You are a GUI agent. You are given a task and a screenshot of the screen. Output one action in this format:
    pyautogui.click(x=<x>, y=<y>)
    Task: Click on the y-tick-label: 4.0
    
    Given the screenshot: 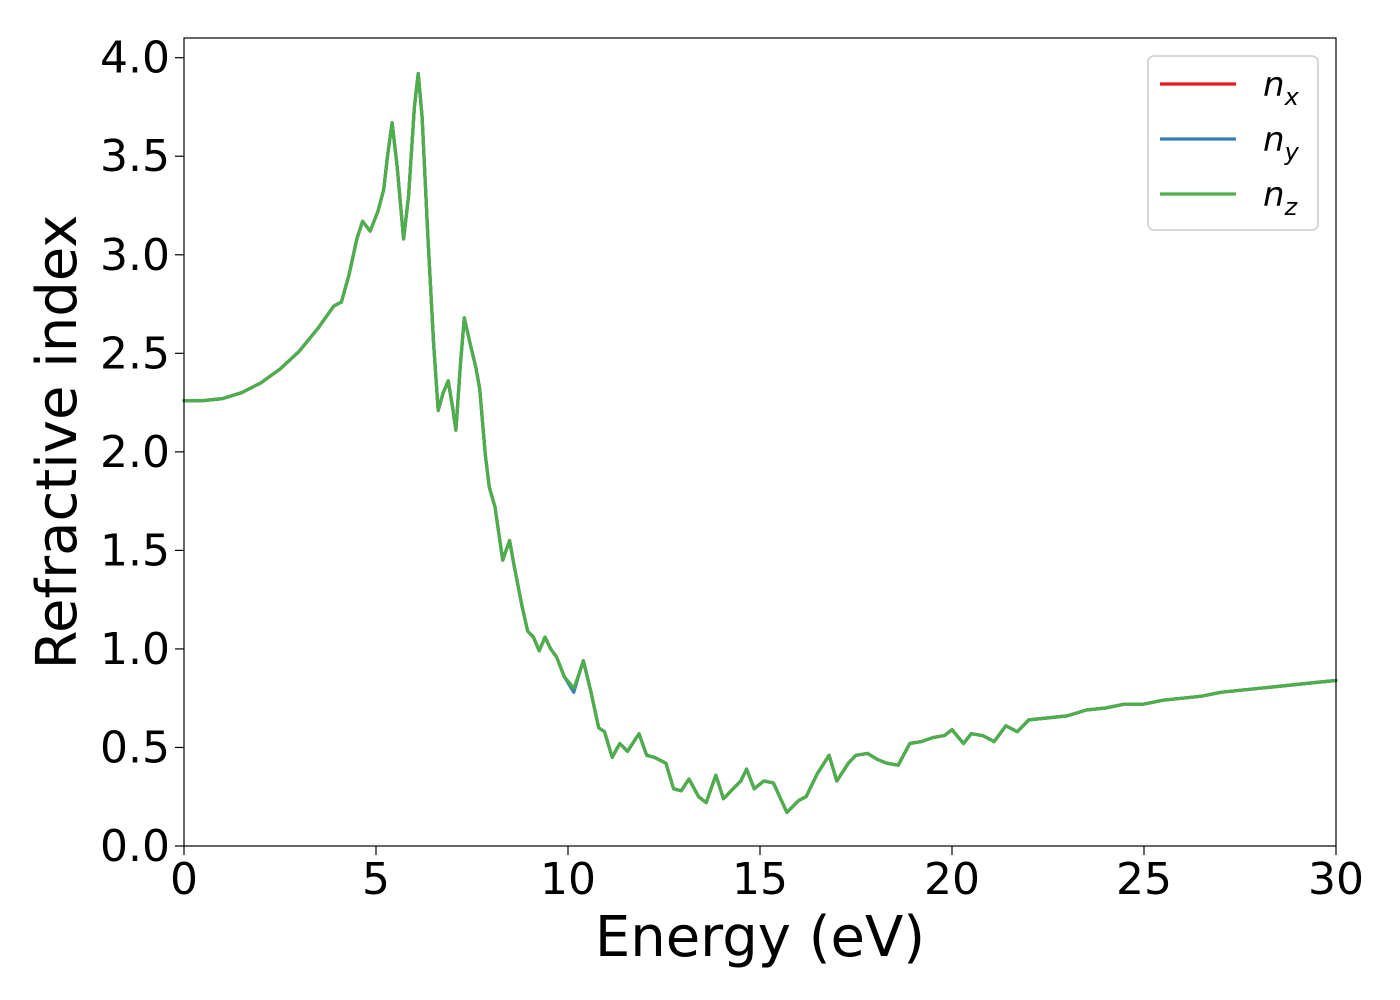 What is the action you would take?
    pyautogui.click(x=135, y=58)
    